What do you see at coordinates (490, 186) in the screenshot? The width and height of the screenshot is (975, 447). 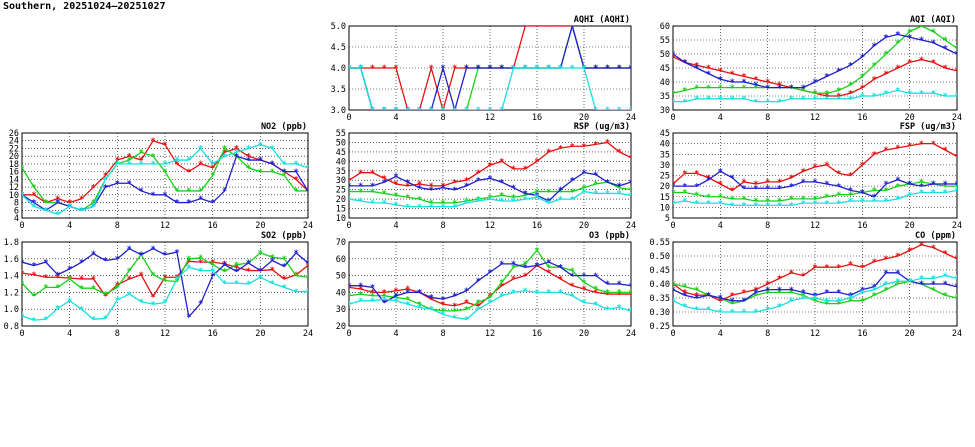 I see `series-line-blue` at bounding box center [490, 186].